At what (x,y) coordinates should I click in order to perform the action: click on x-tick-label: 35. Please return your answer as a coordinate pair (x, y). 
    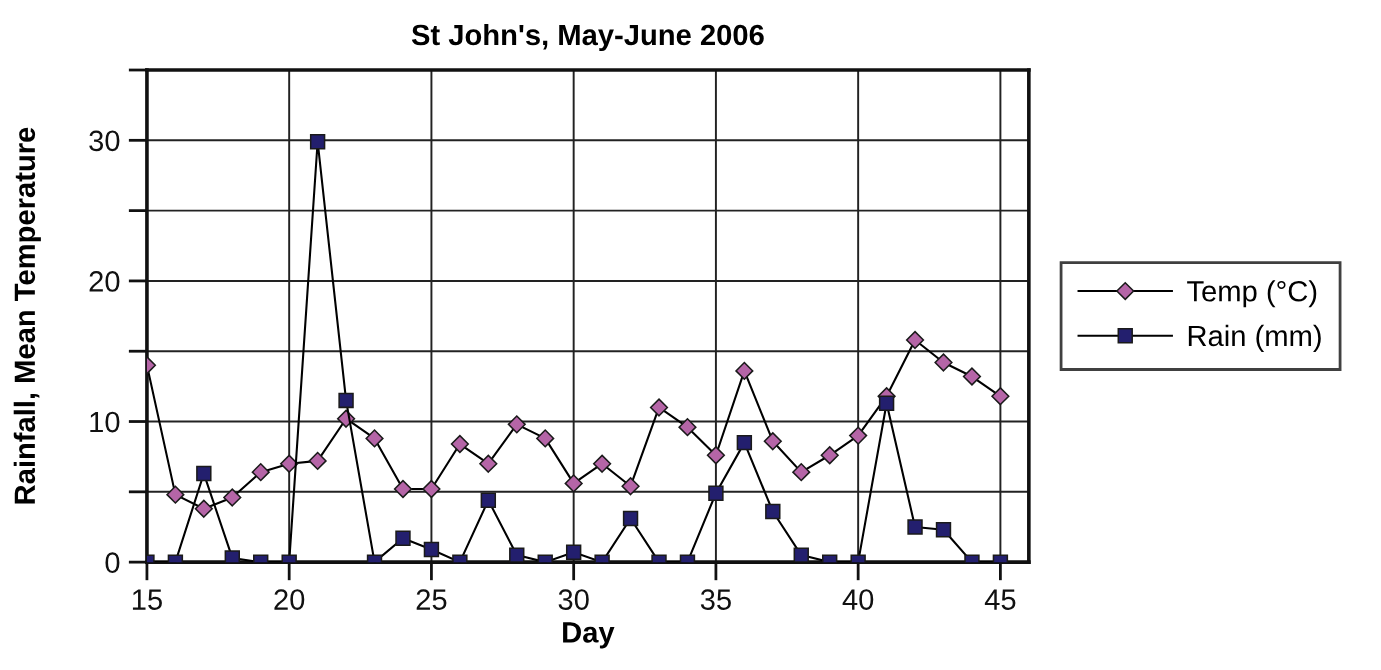
    Looking at the image, I should click on (715, 599).